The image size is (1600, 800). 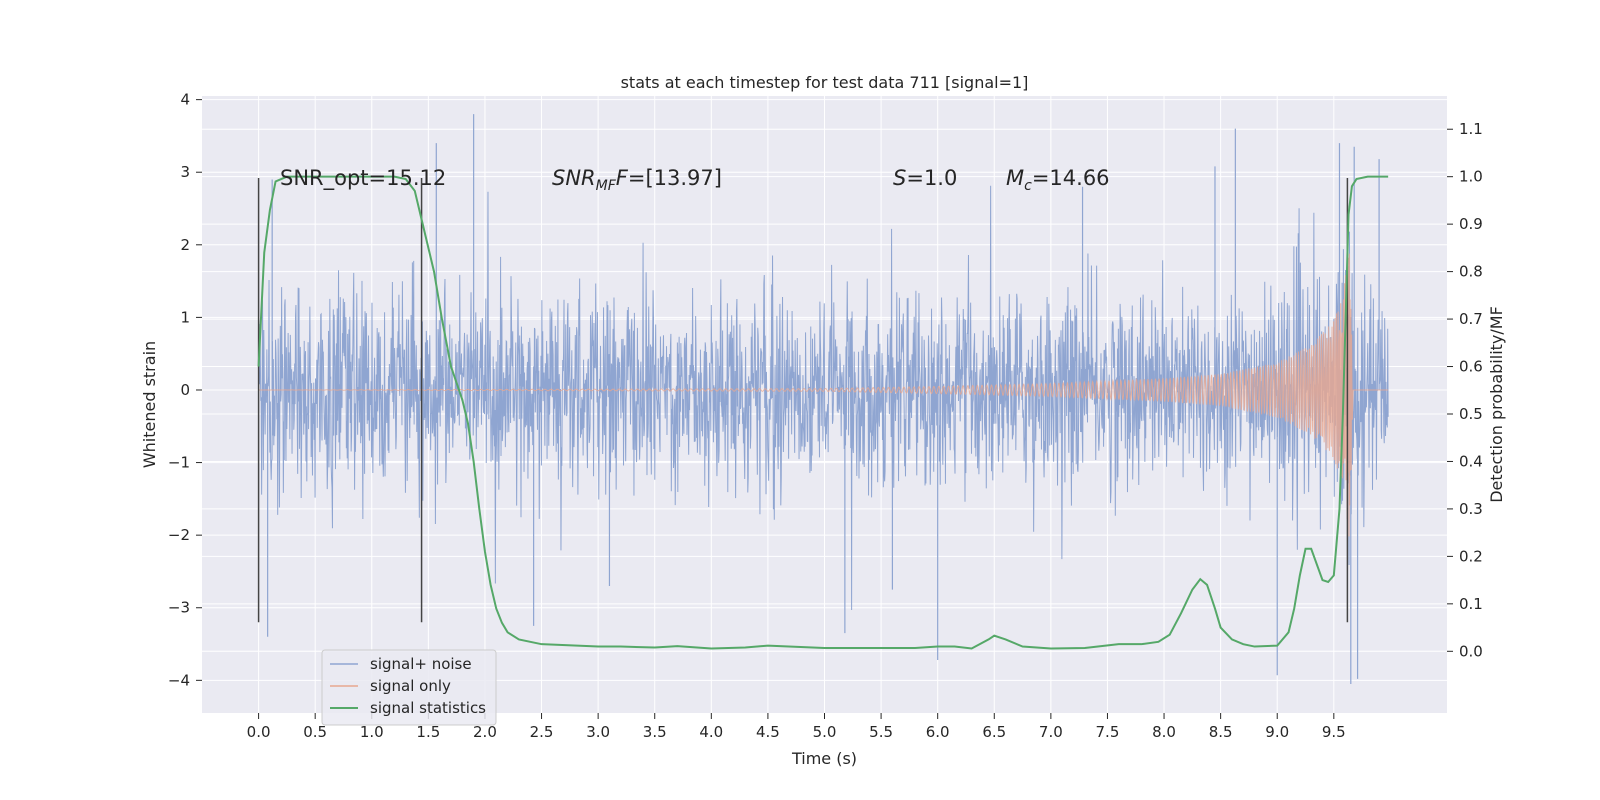 What do you see at coordinates (1496, 404) in the screenshot?
I see `y2-axis-label: Detection probability/MF` at bounding box center [1496, 404].